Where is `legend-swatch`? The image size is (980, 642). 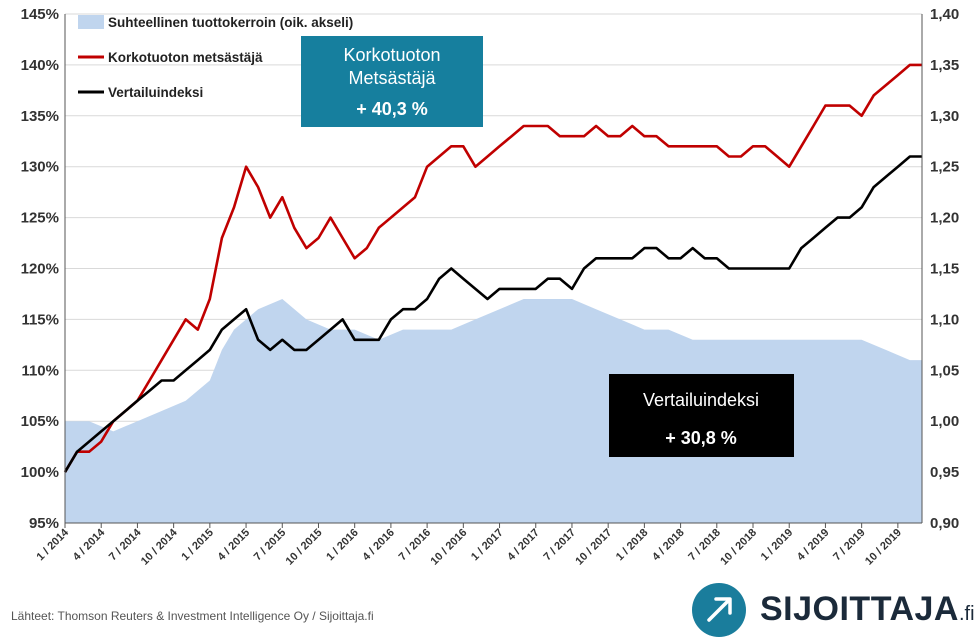
legend-swatch is located at coordinates (91, 22).